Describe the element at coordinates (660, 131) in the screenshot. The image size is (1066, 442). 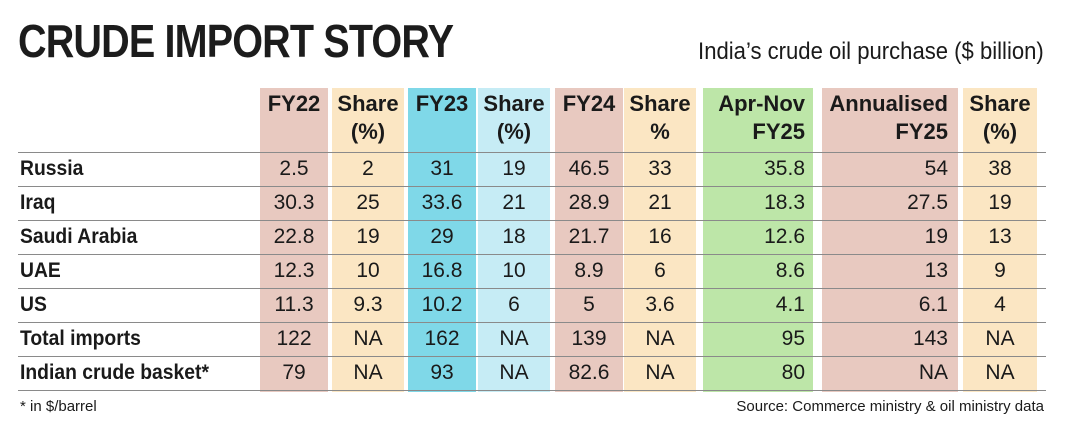
I see `column-header-line2: %` at that location.